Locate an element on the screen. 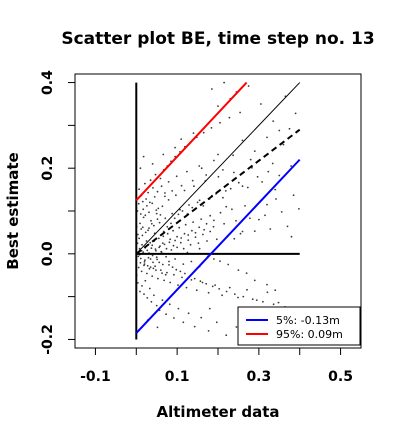 This screenshot has width=400, height=440. y-tick-label: -0.2 is located at coordinates (48, 339).